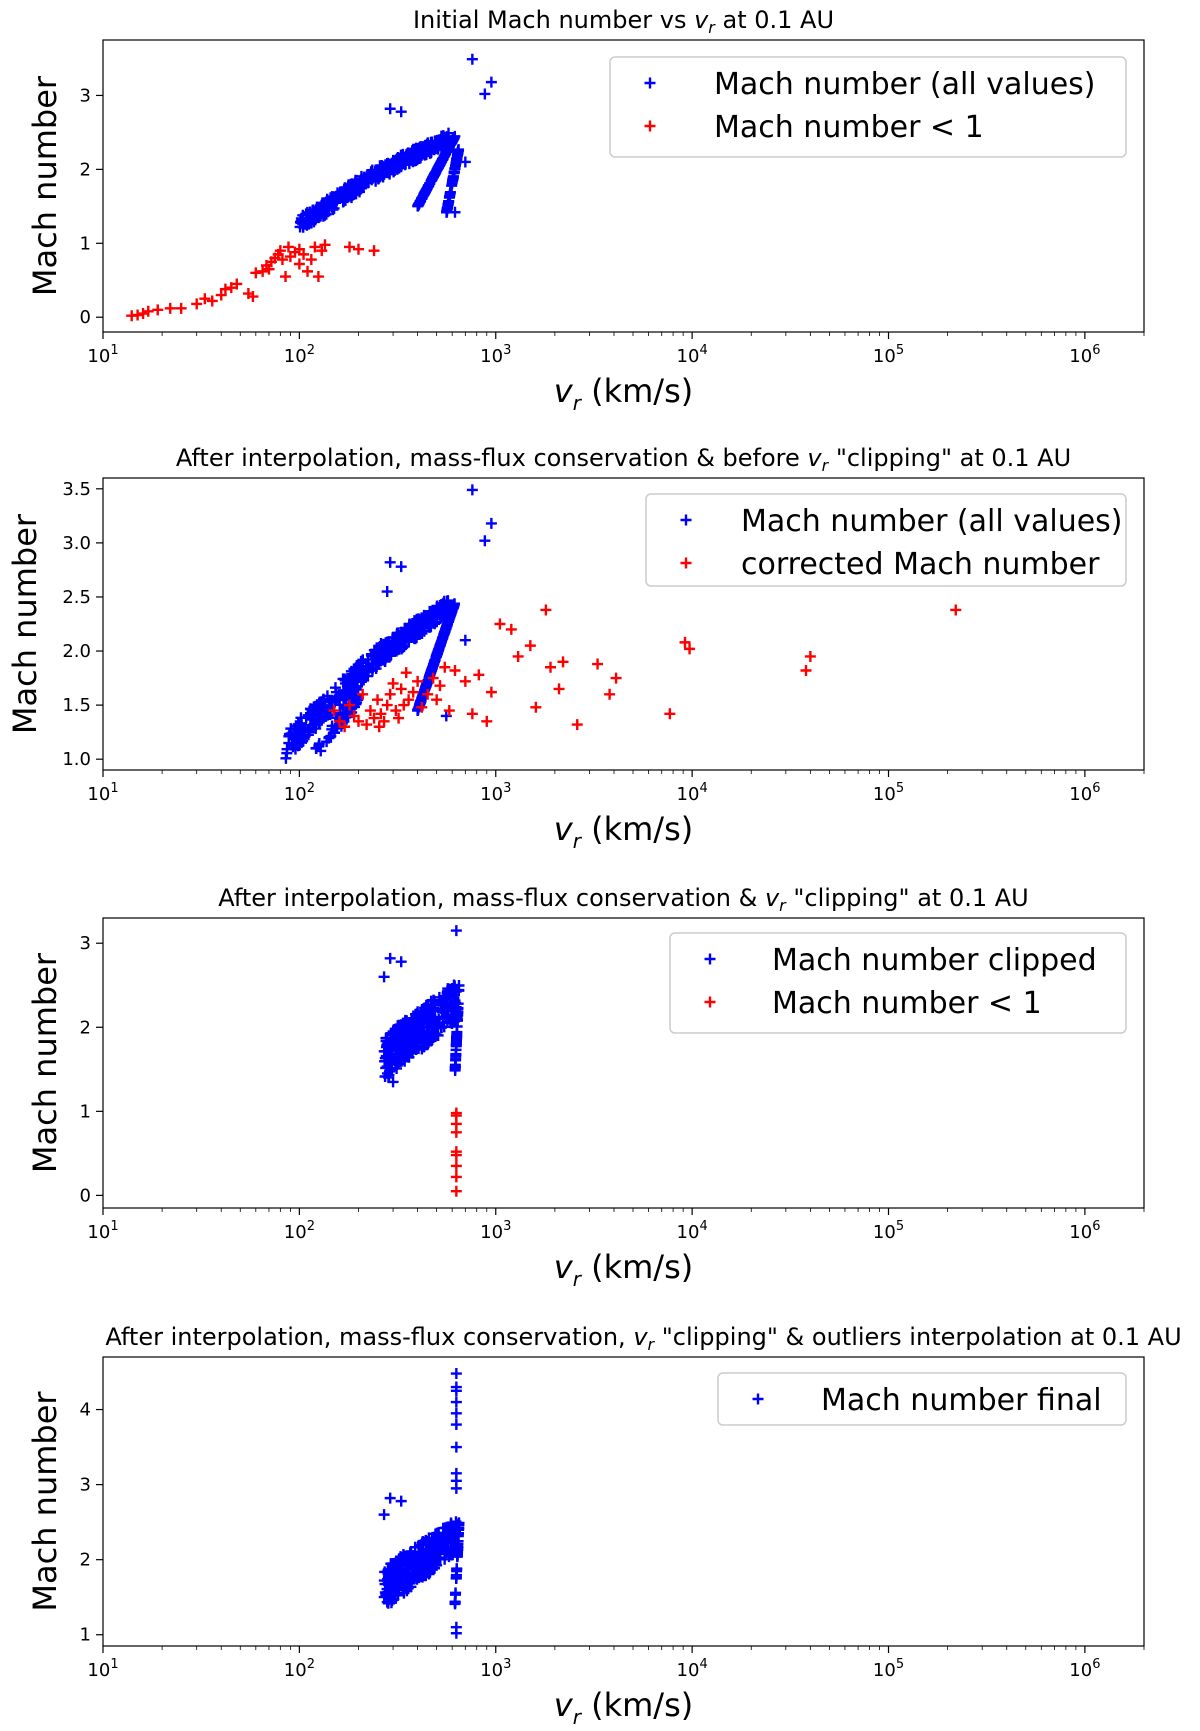  Describe the element at coordinates (85, 317) in the screenshot. I see `y-tick-label: 0` at that location.